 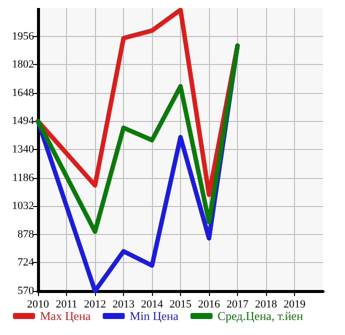 I want to click on y-tick-label: 1494, so click(x=23, y=121).